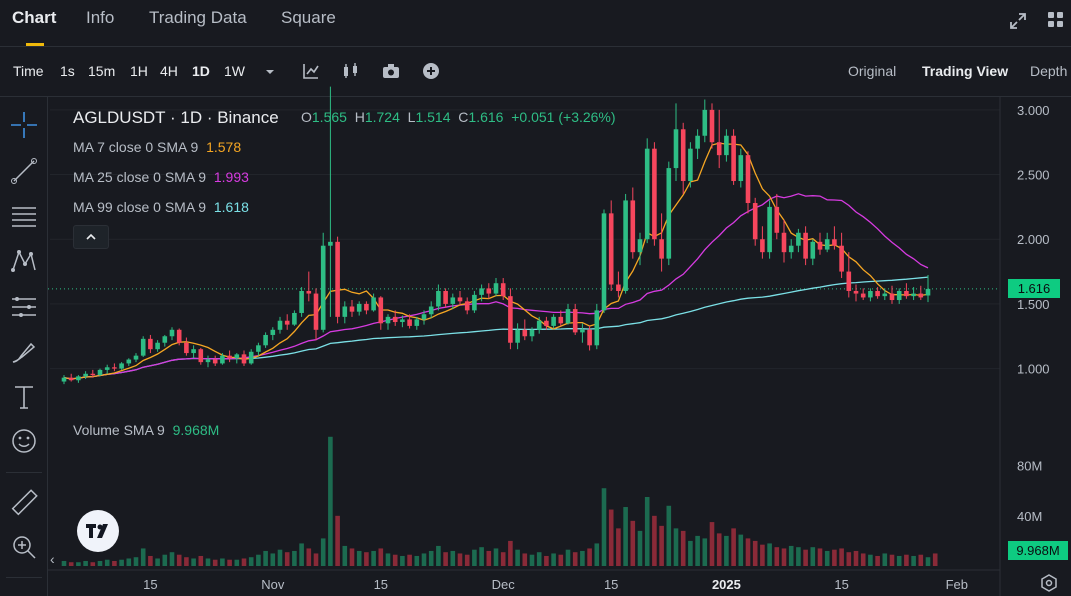  What do you see at coordinates (1033, 175) in the screenshot?
I see `price-axis-label: 2.500` at bounding box center [1033, 175].